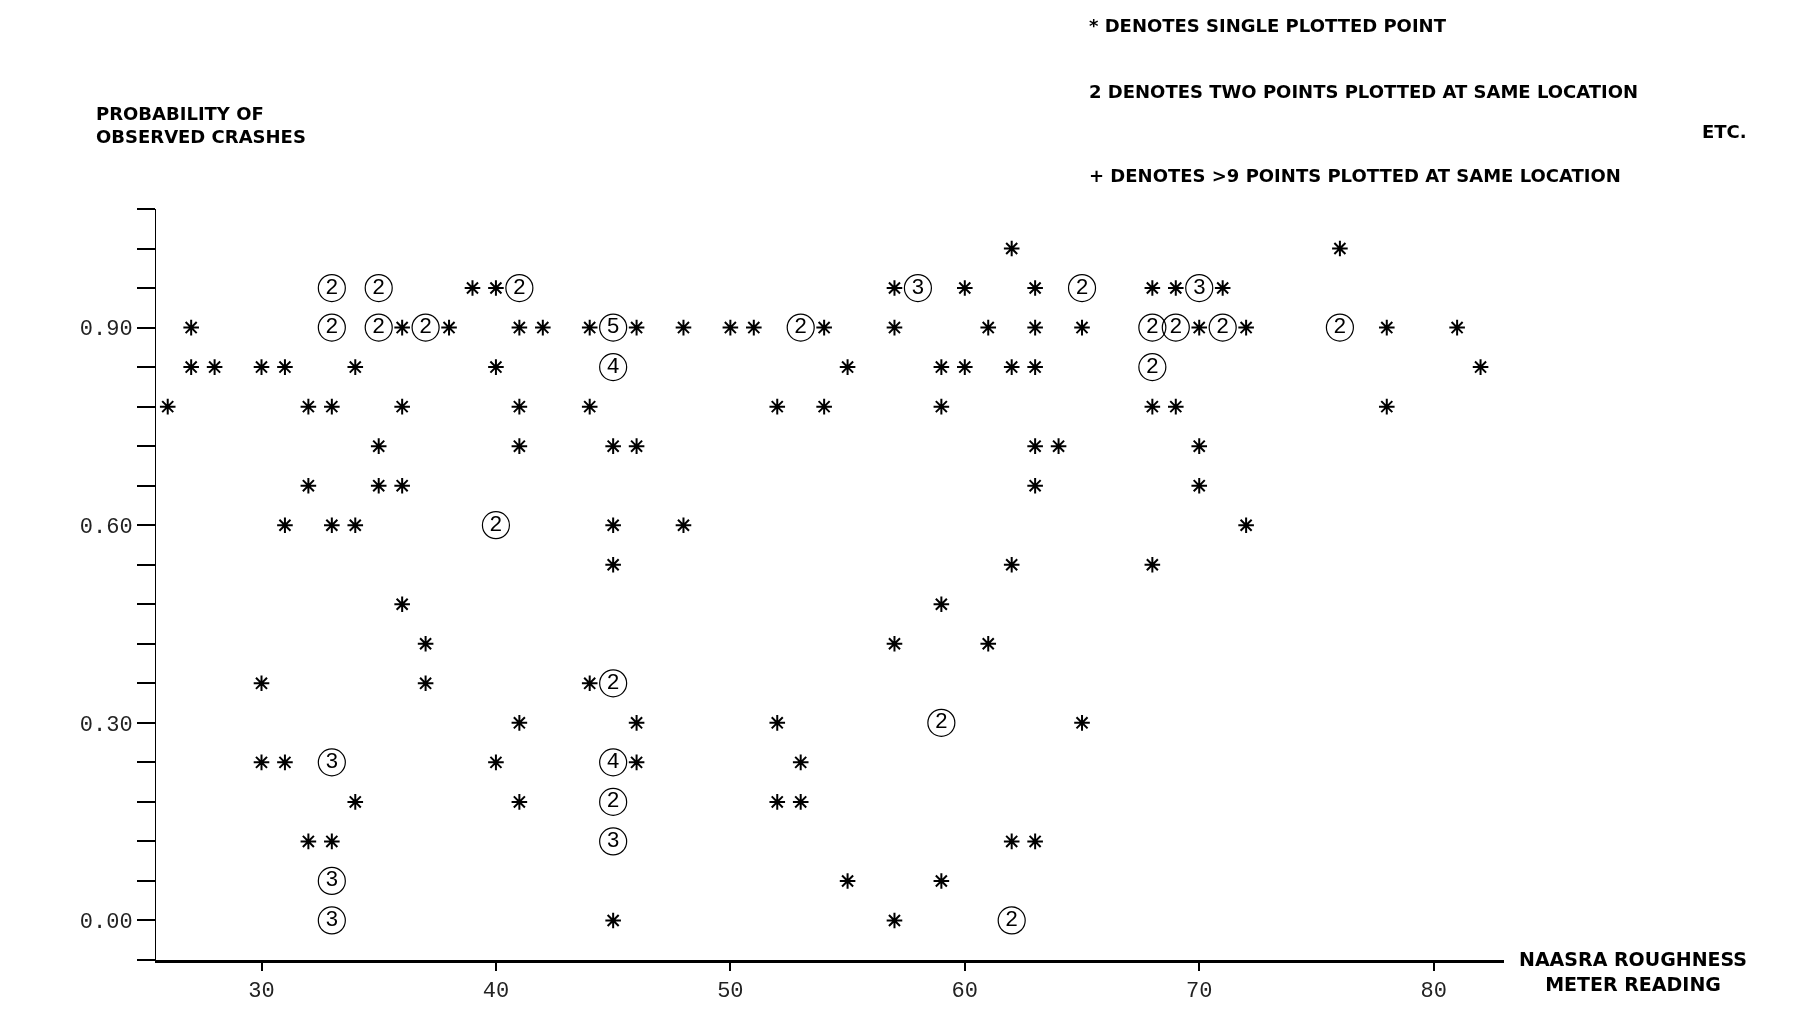  Describe the element at coordinates (496, 525) in the screenshot. I see `series-label: 2` at that location.